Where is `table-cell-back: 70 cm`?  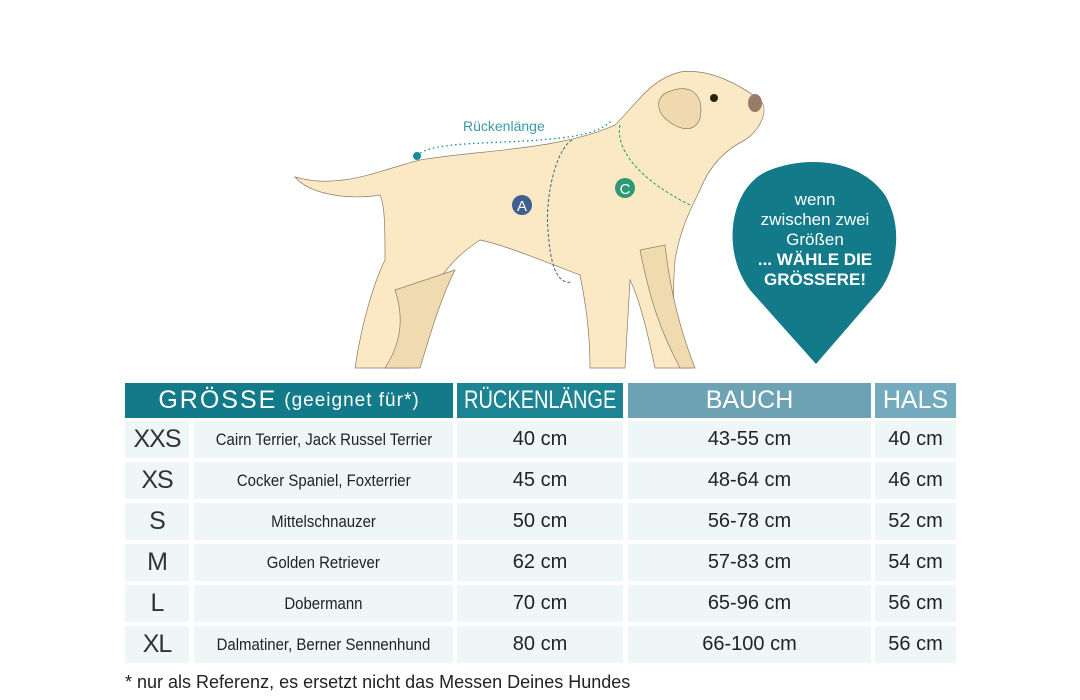
table-cell-back: 70 cm is located at coordinates (540, 603).